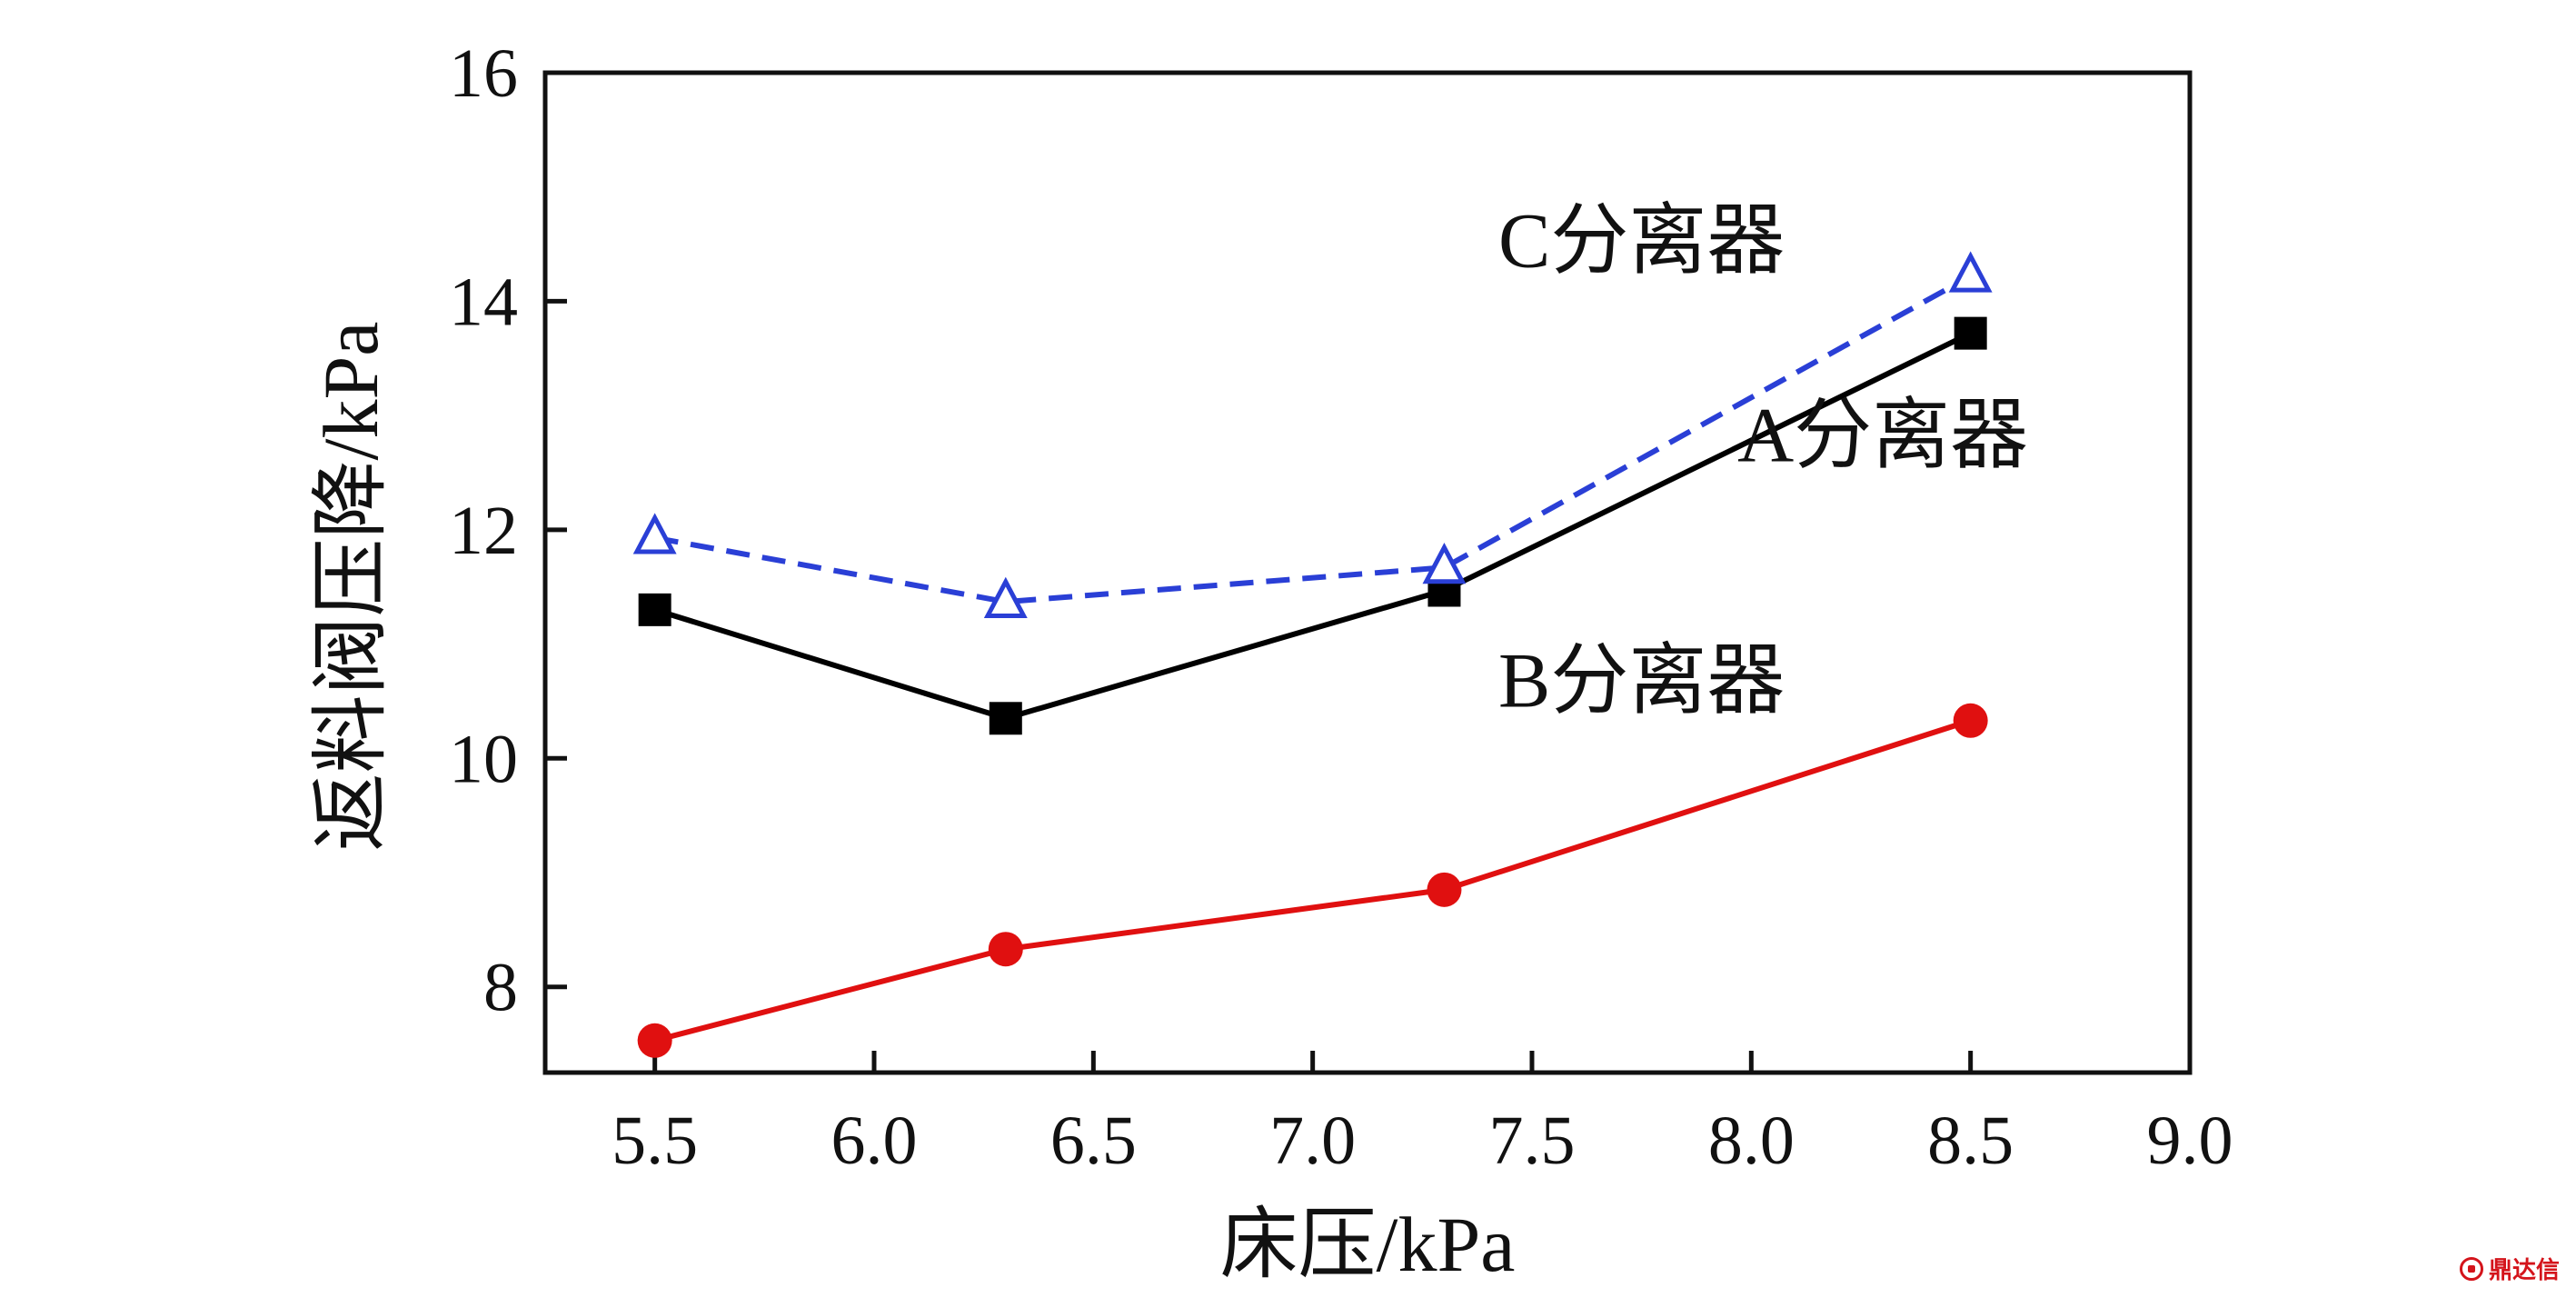 The width and height of the screenshot is (2576, 1298). What do you see at coordinates (1642, 241) in the screenshot?
I see `series-label: C分离器` at bounding box center [1642, 241].